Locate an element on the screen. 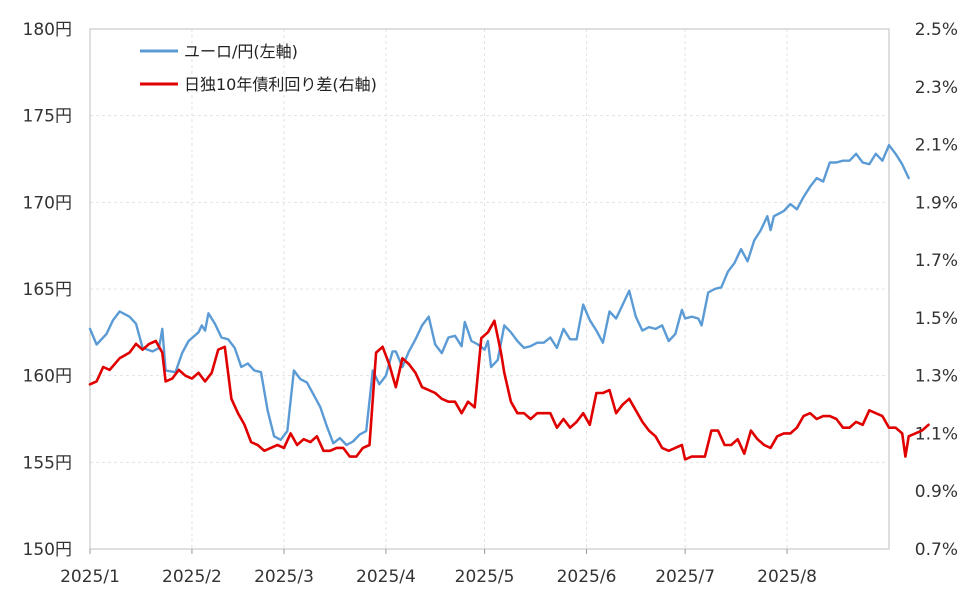  legend-label-spread: 日独10年債利回り差(右軸) is located at coordinates (280, 84).